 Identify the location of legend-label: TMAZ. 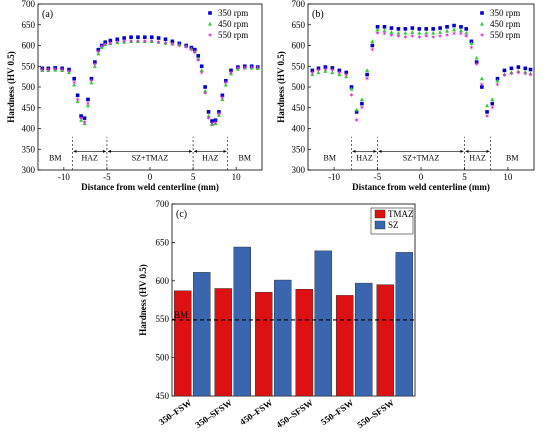
(401, 214).